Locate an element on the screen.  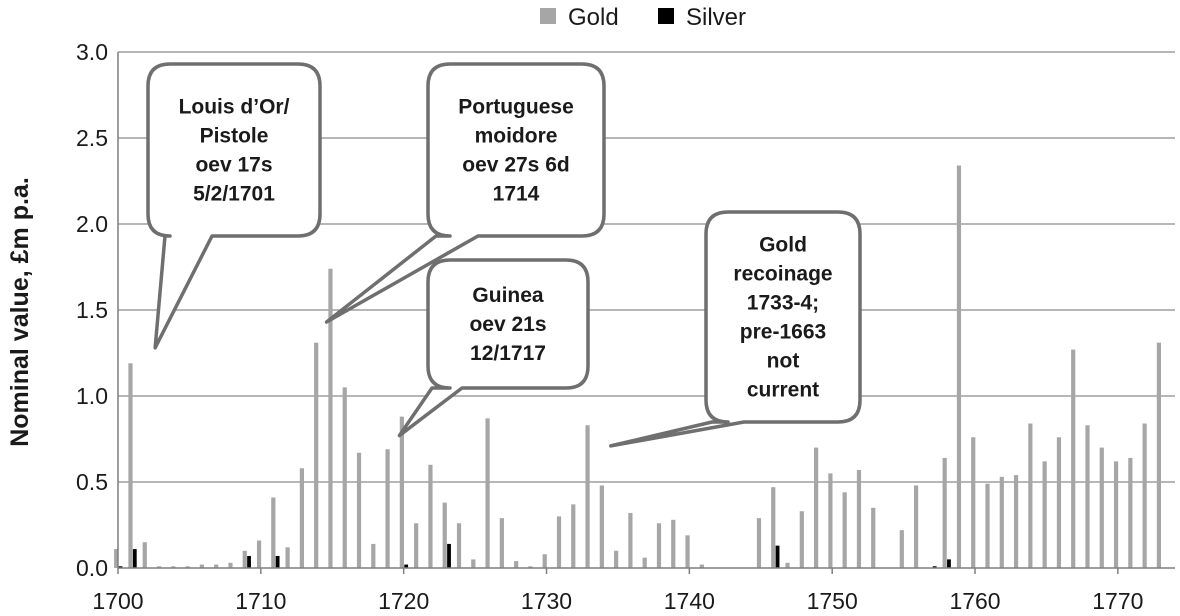
x-tick-labels: 1700 1710 1720 1730 1740 1750 1760 1770 is located at coordinates (617, 601).